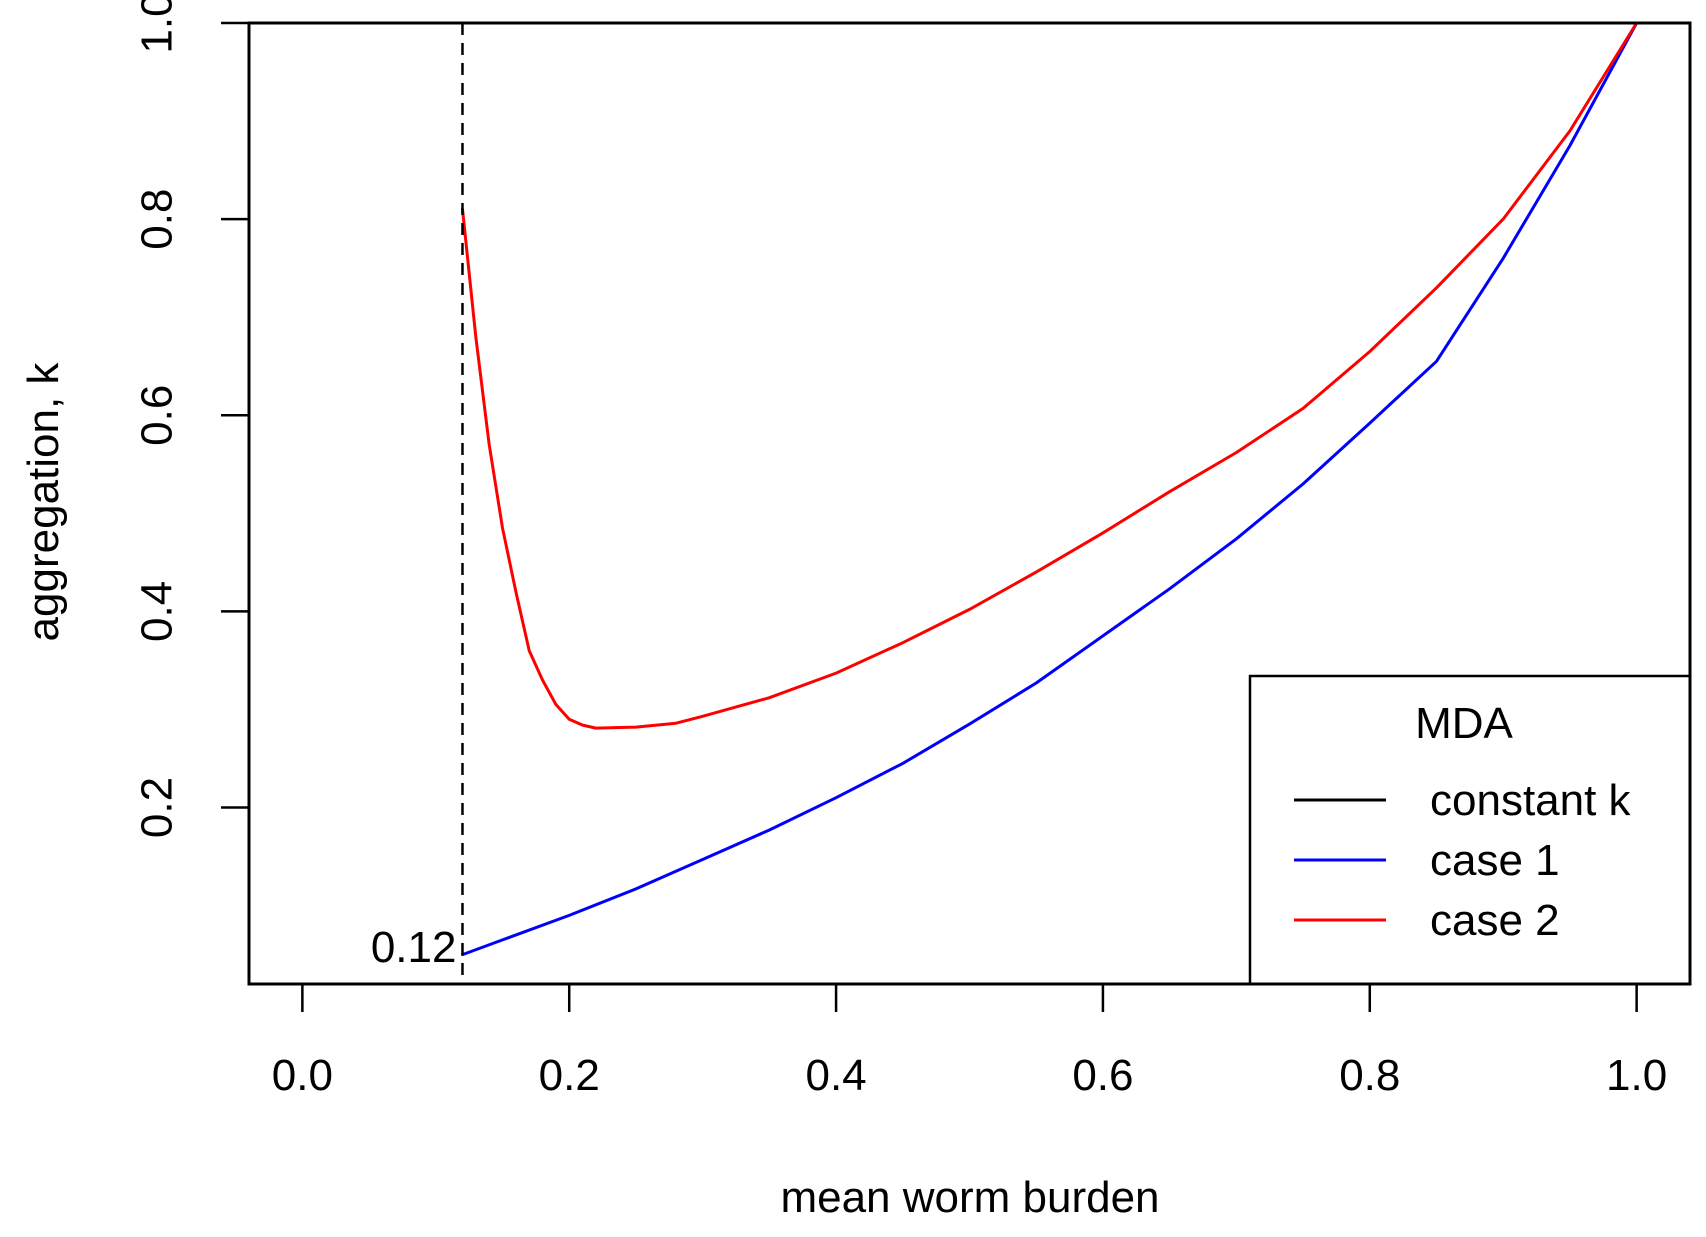  What do you see at coordinates (969, 1041) in the screenshot?
I see `x-axis: 0.0 0.2 0.4 0.6 0.8 1.0` at bounding box center [969, 1041].